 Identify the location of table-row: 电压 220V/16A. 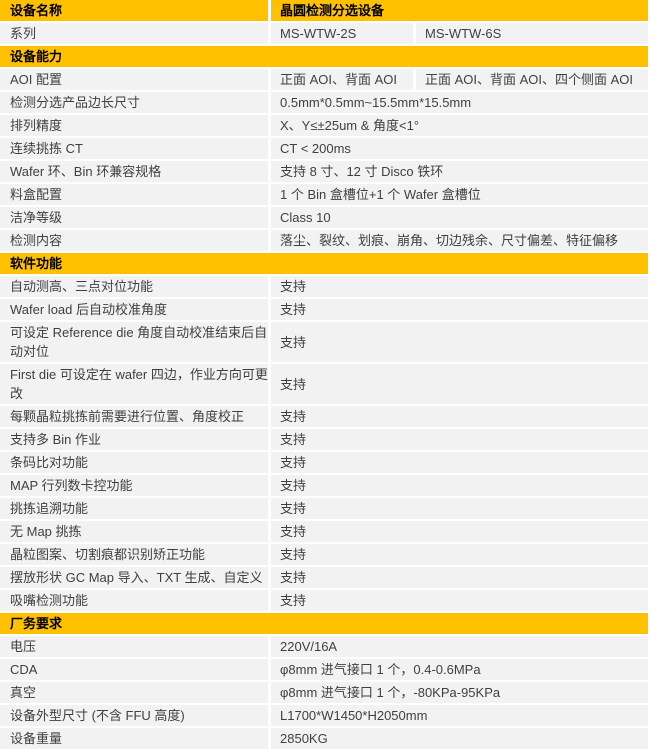
(325, 646).